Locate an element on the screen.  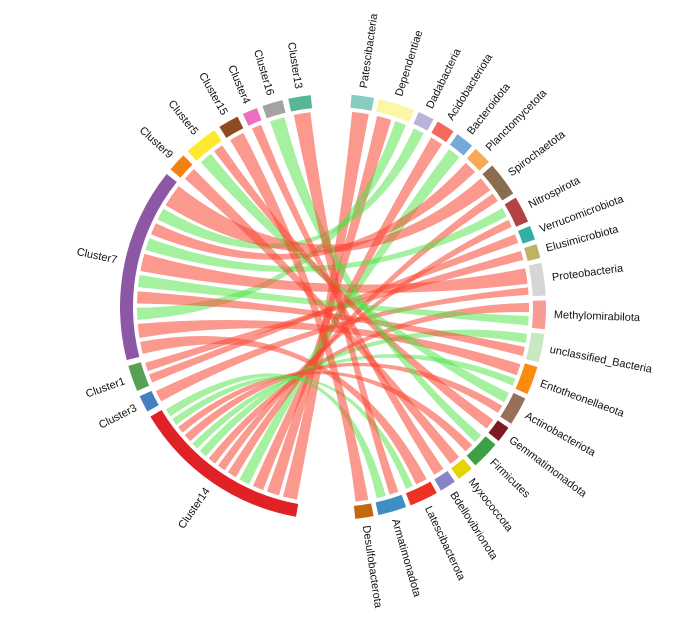
ribbon-Cluster7-Entotheonellaeota is located at coordinates (329, 348).